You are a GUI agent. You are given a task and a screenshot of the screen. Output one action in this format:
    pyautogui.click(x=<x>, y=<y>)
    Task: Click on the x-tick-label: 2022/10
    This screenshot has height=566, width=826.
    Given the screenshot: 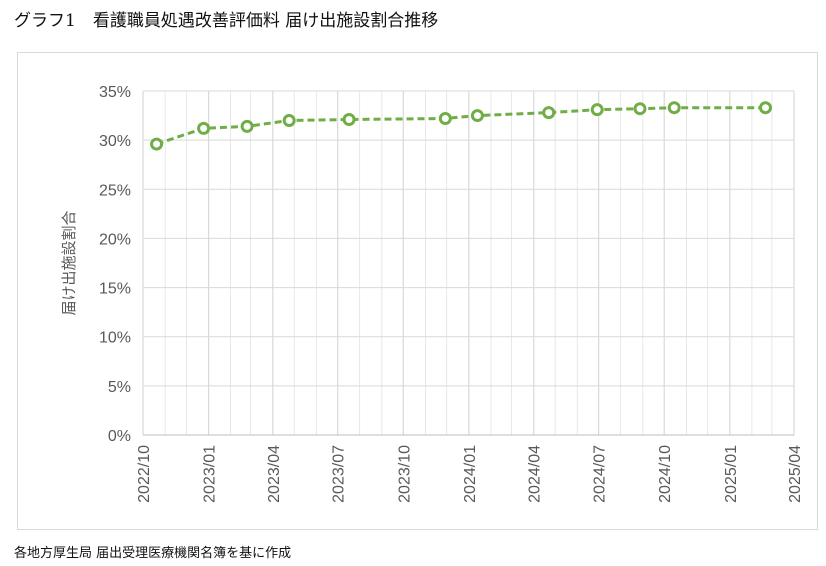 What is the action you would take?
    pyautogui.click(x=144, y=474)
    